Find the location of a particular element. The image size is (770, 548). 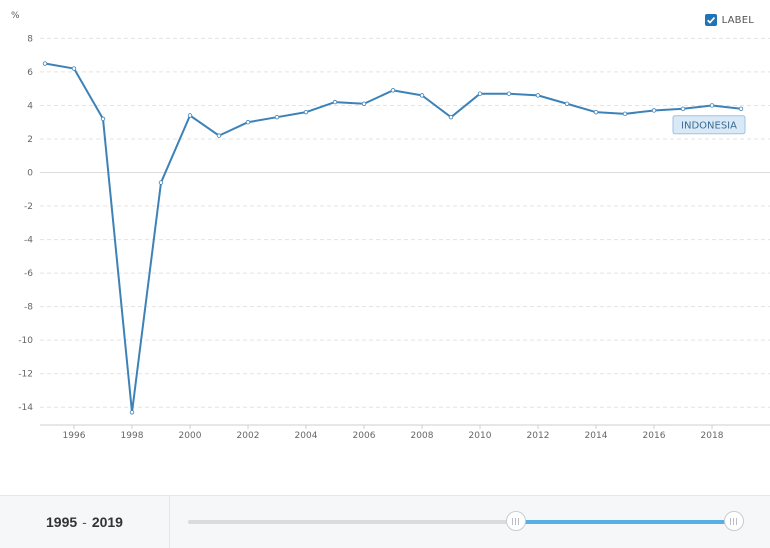

y-tick-label: 0 is located at coordinates (30, 174).